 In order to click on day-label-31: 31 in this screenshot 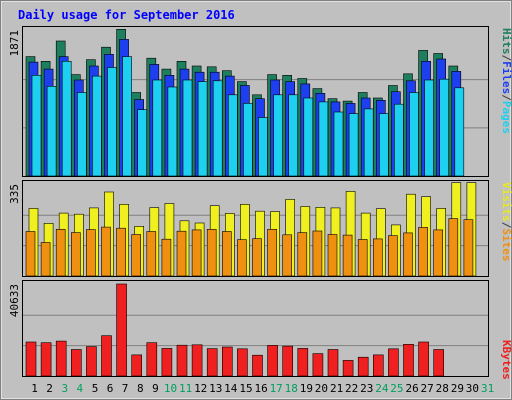, I will do `click(487, 388)`.